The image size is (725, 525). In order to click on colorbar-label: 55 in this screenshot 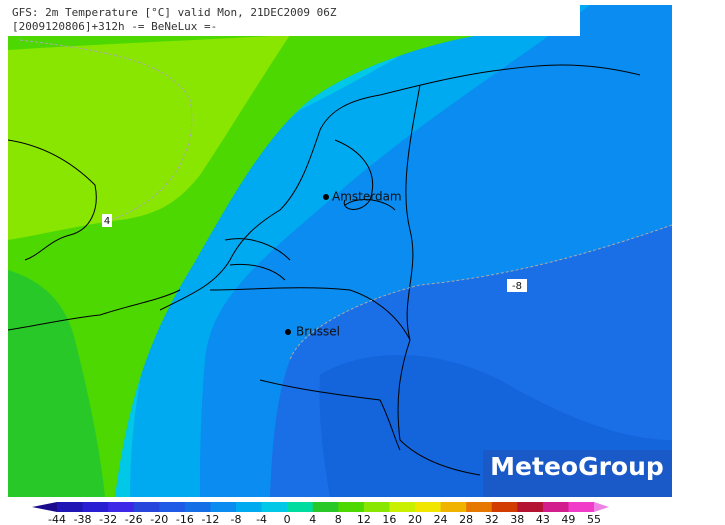, I will do `click(594, 519)`.